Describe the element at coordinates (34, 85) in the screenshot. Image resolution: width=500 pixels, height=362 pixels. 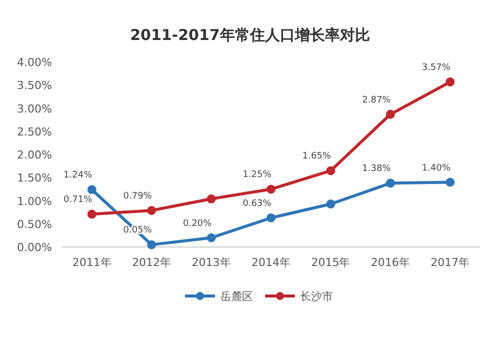
I see `y-tick-label: 3.50%` at that location.